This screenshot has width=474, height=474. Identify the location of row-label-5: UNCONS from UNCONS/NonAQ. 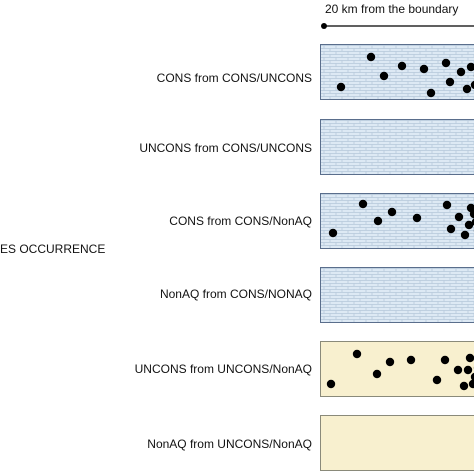
(223, 369).